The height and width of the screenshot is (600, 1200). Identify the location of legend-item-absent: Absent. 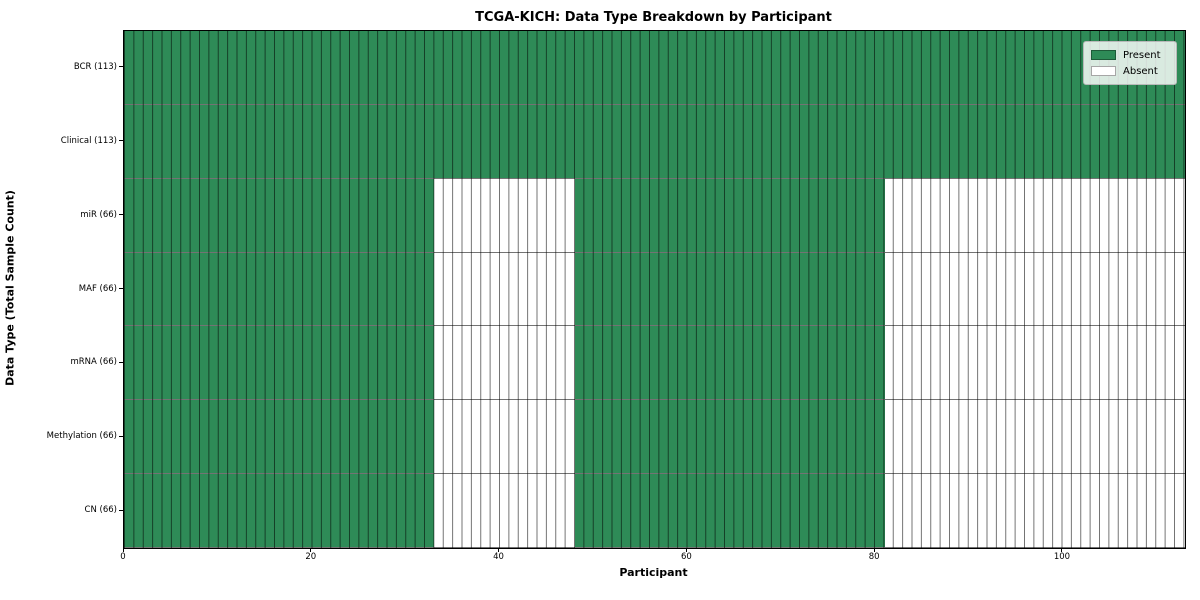
(1130, 71).